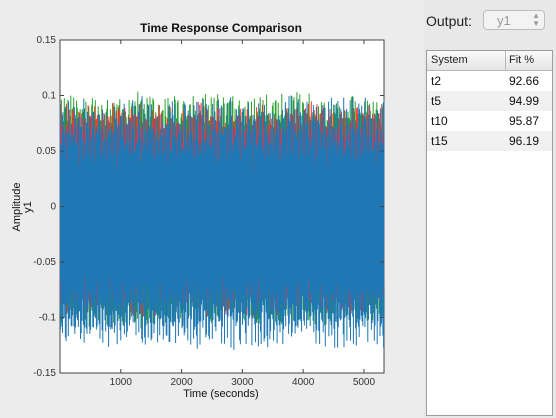 The width and height of the screenshot is (556, 418). What do you see at coordinates (514, 20) in the screenshot?
I see `output-select: y1 ▲ ▼` at bounding box center [514, 20].